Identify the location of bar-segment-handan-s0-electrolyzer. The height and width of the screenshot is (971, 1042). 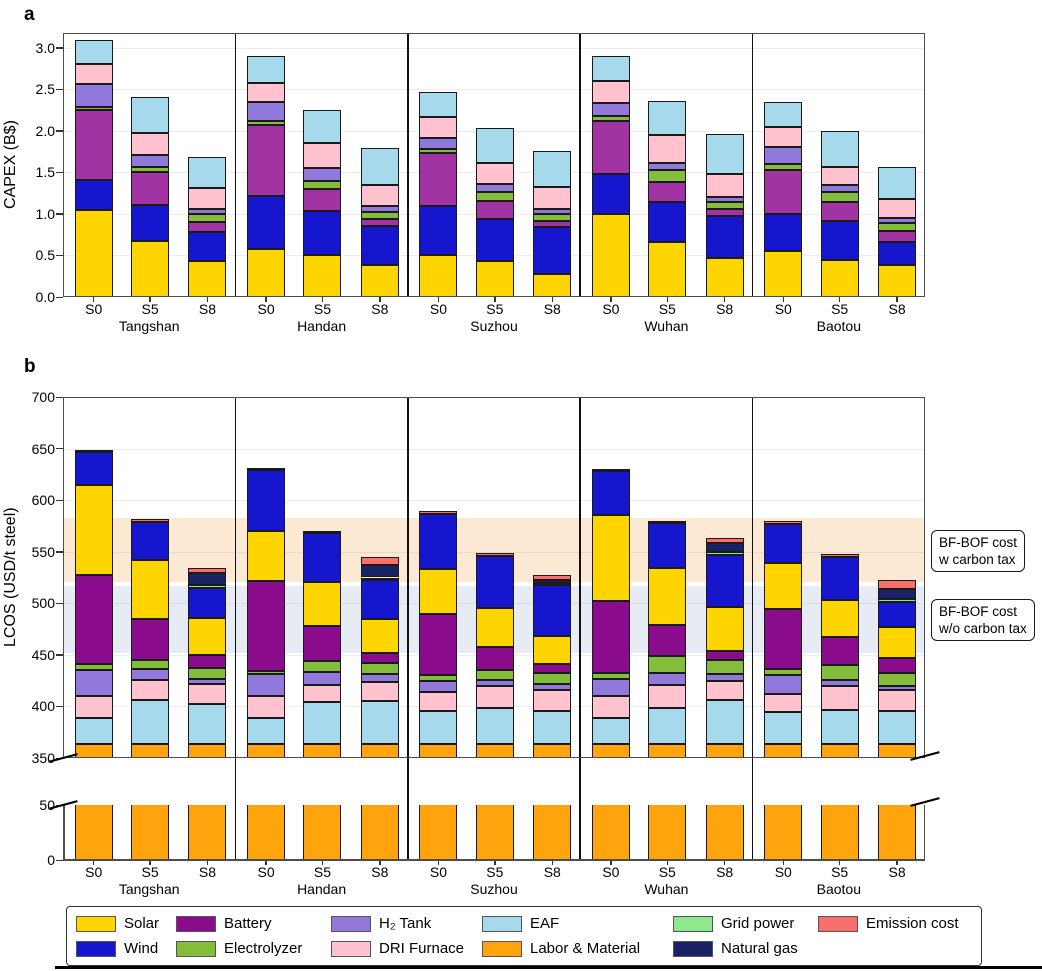
(266, 123).